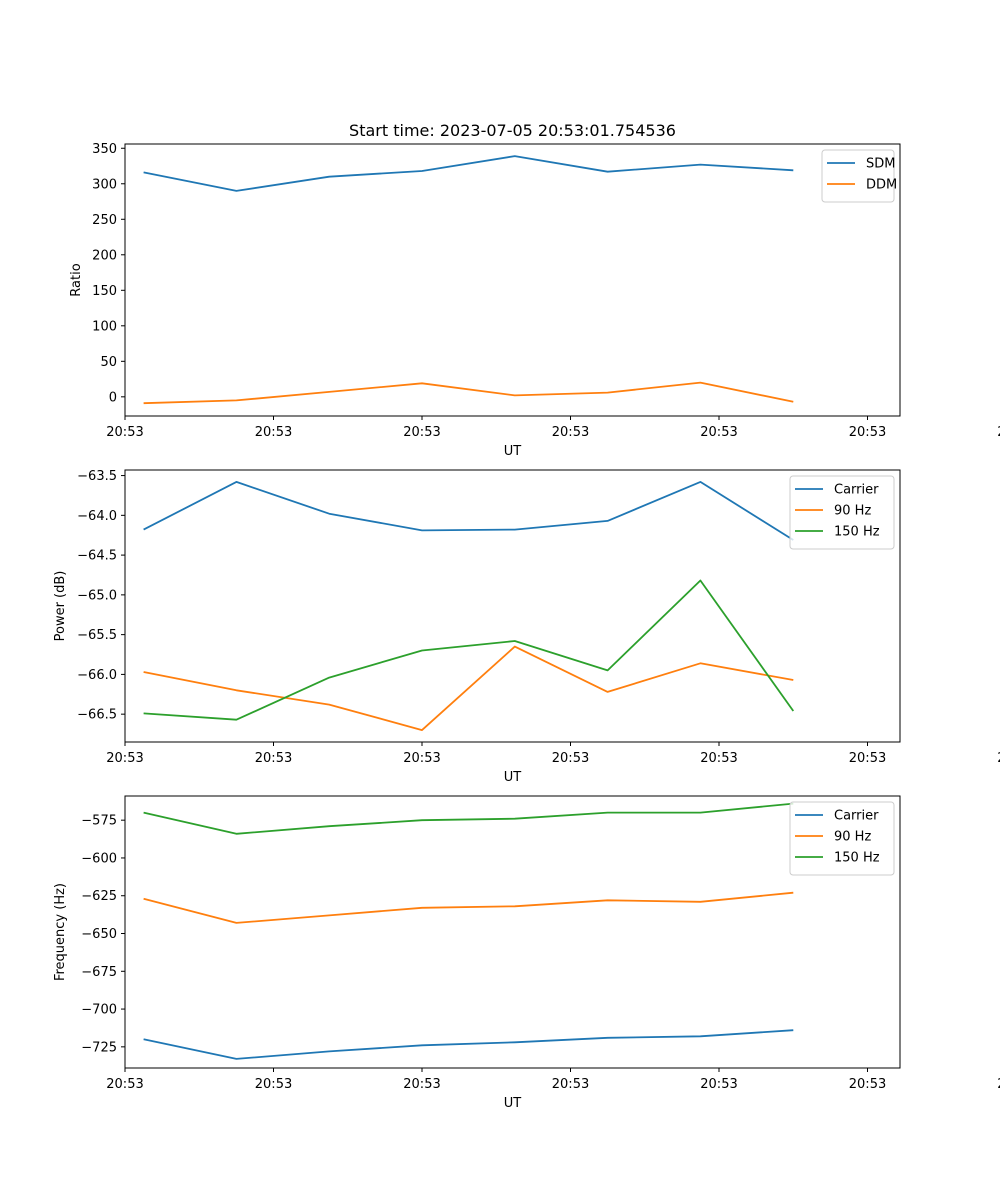 The width and height of the screenshot is (1000, 1200). What do you see at coordinates (99, 1047) in the screenshot?
I see `y-tick-label: −725` at bounding box center [99, 1047].